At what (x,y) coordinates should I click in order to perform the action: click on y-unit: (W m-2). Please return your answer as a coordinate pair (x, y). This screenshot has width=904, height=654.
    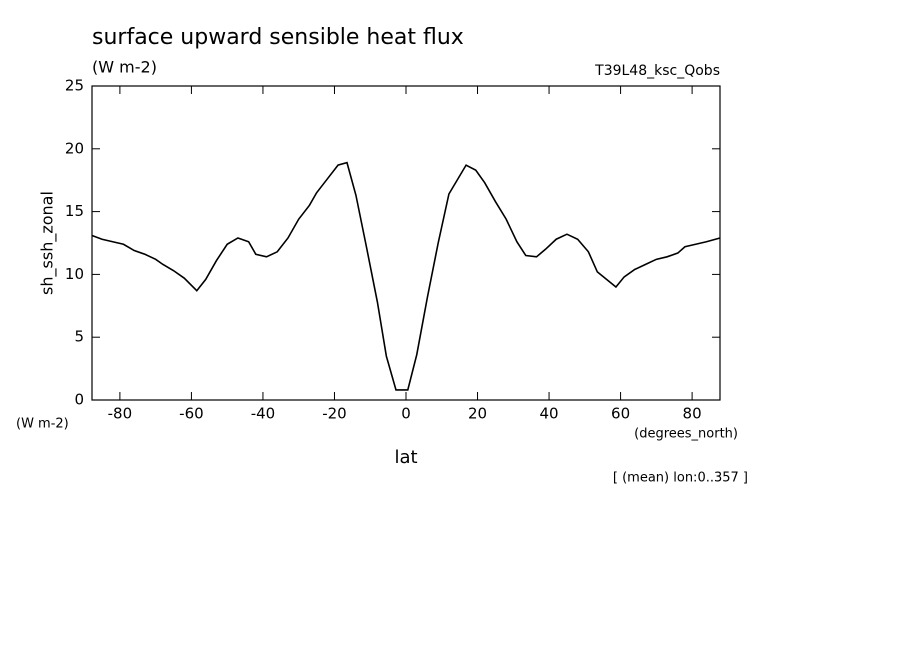
    Looking at the image, I should click on (42, 424).